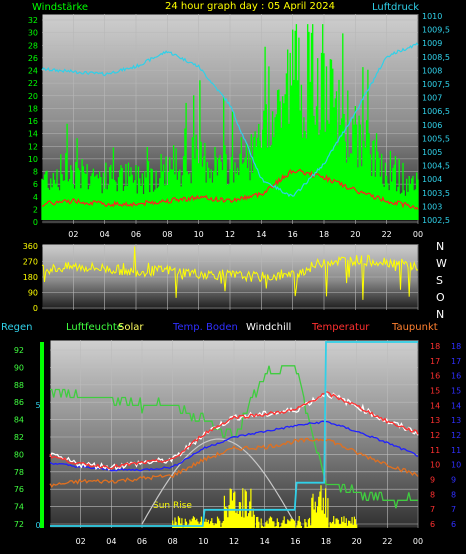 The height and width of the screenshot is (554, 466). I want to click on tick-label-direction: 180, so click(30, 277).